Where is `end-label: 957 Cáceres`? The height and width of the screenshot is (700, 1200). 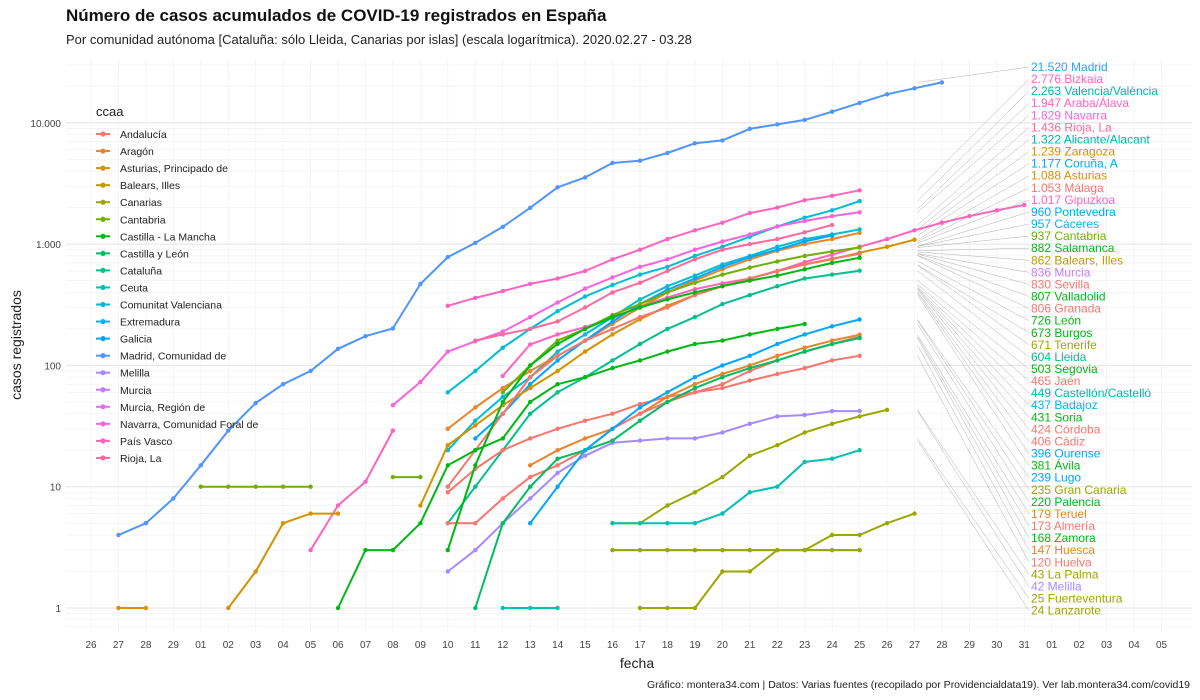 end-label: 957 Cáceres is located at coordinates (1065, 224).